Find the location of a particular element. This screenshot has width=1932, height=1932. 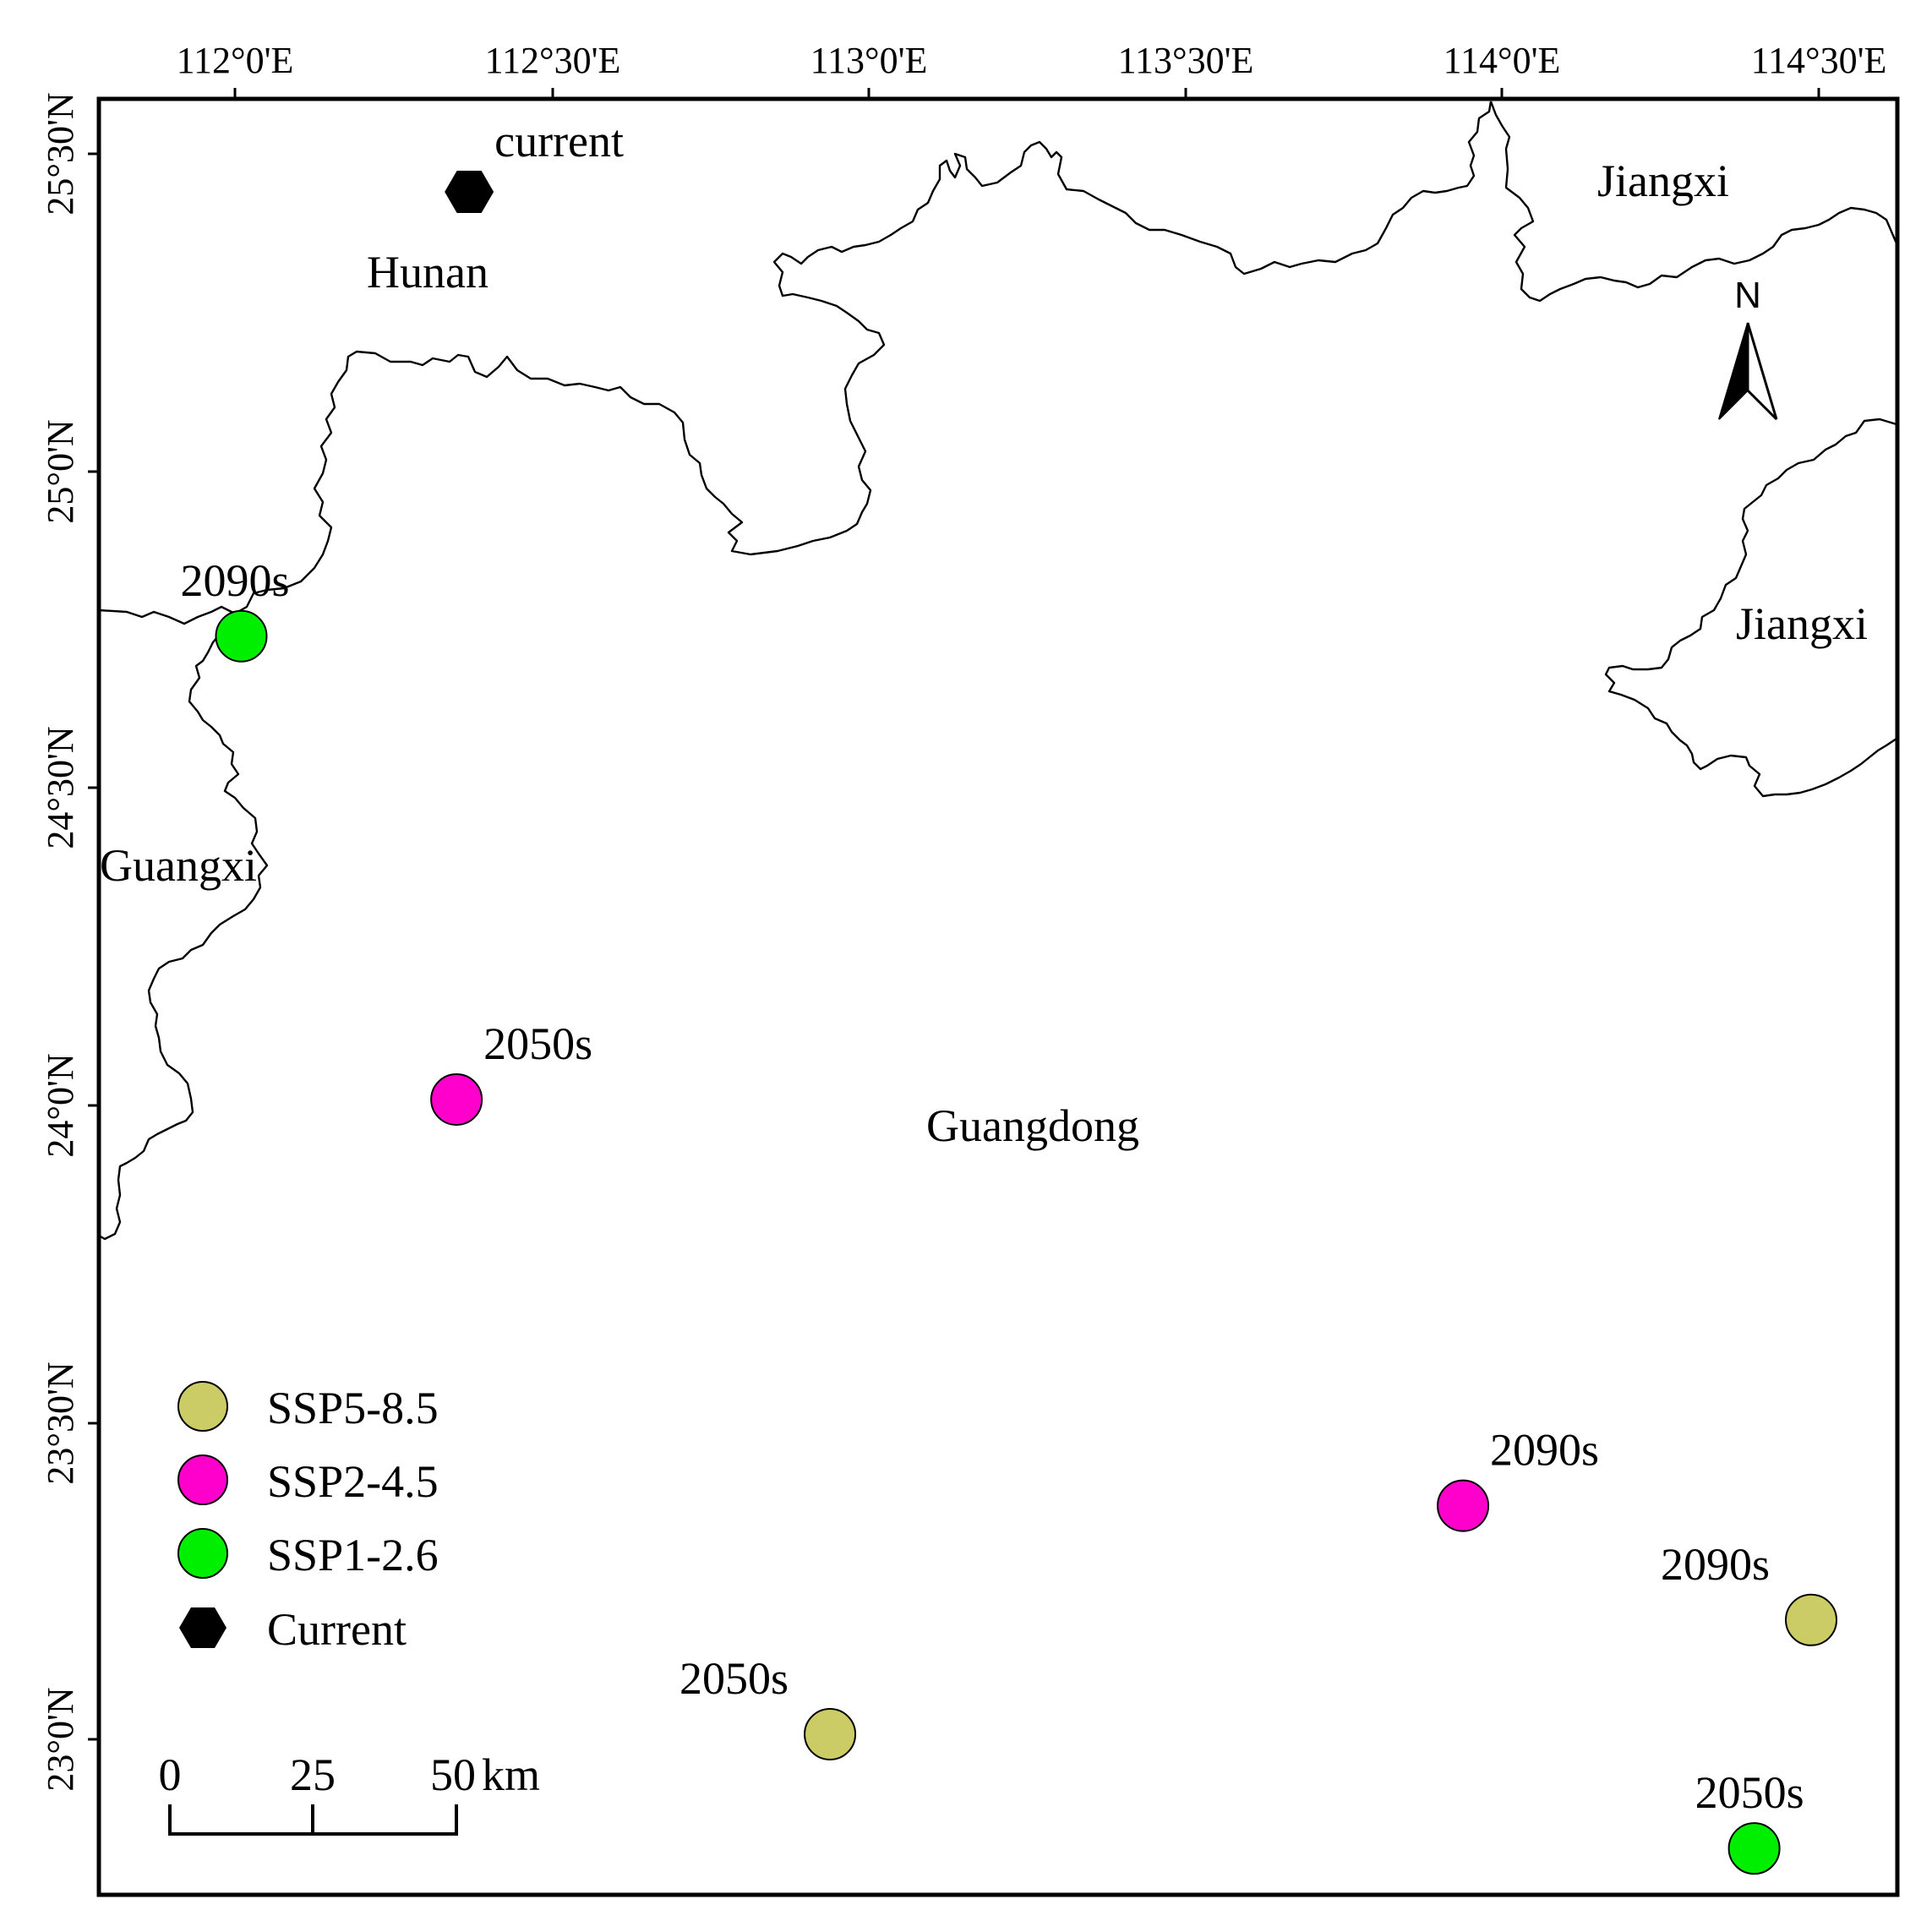

north-arrow: N is located at coordinates (1748, 348).